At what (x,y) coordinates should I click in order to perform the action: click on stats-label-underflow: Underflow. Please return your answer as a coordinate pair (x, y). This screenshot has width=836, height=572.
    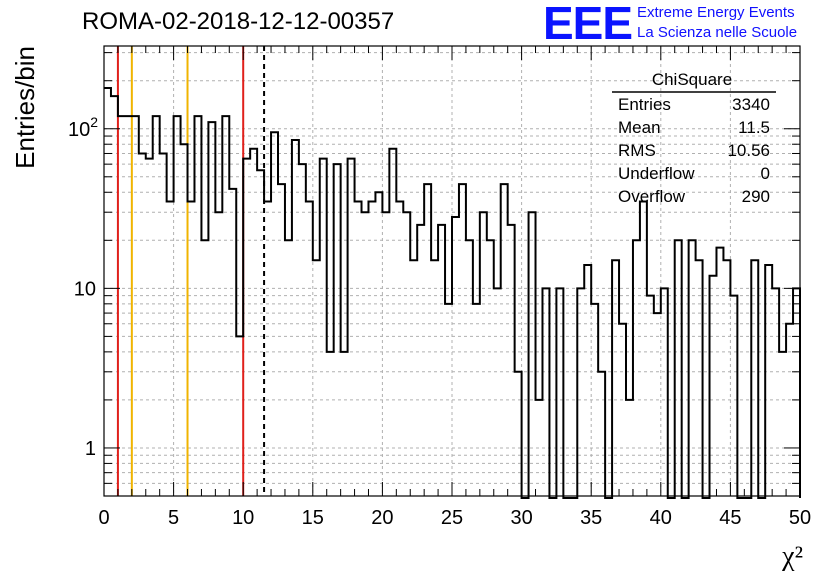
    Looking at the image, I should click on (656, 173).